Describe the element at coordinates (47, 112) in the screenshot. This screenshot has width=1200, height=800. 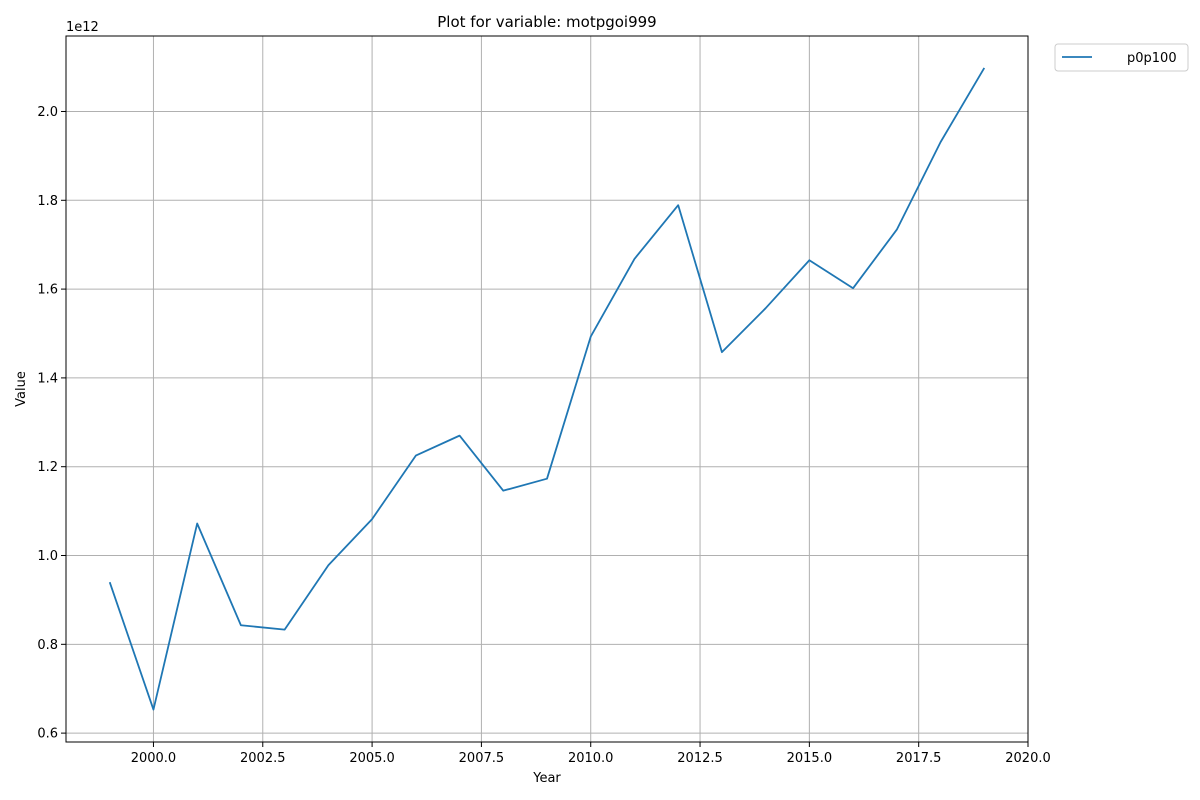
I see `y-tick-label: 2.0` at that location.